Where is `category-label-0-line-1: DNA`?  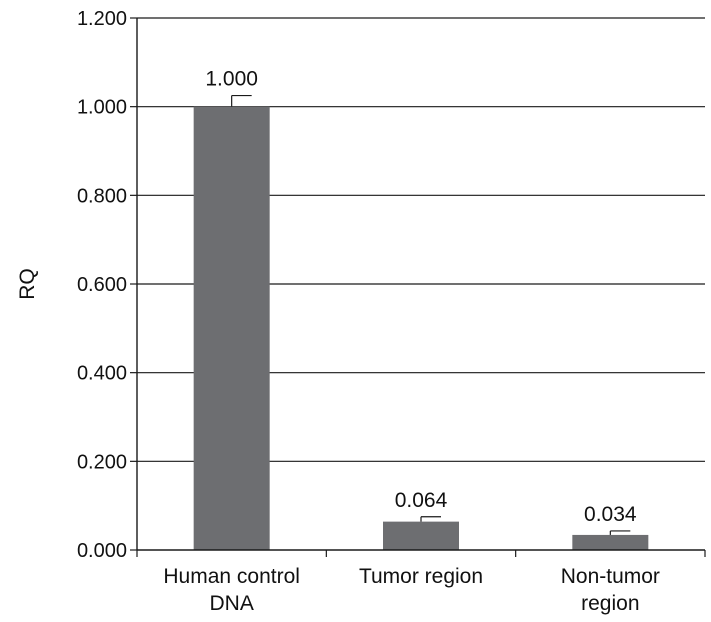 category-label-0-line-1: DNA is located at coordinates (231, 603).